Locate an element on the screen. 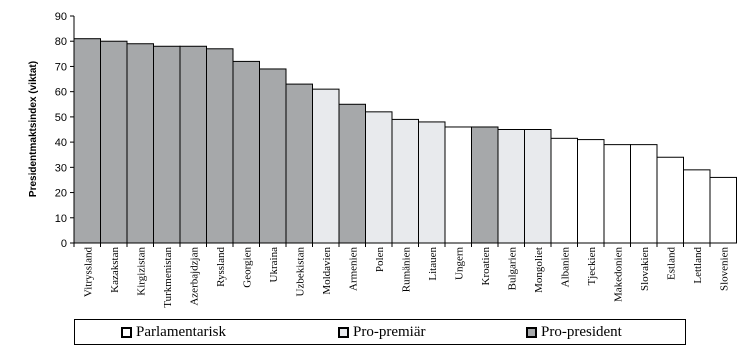 This screenshot has height=347, width=737. x-tick-label: Ryssland is located at coordinates (221, 267).